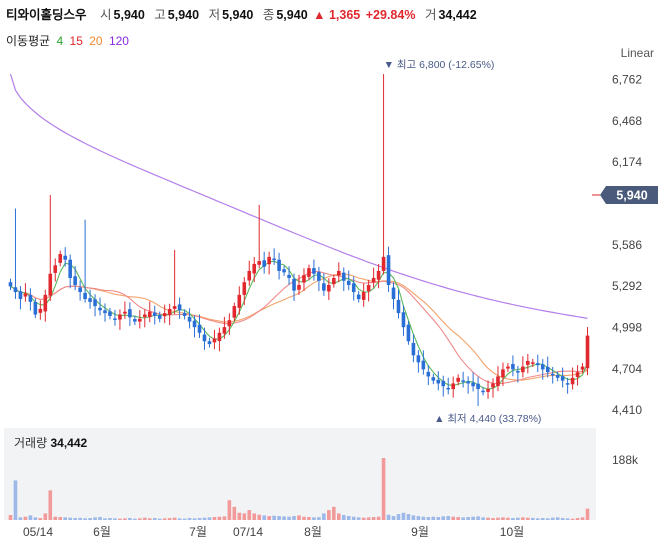 The width and height of the screenshot is (660, 544). What do you see at coordinates (292, 15) in the screenshot?
I see `close-value: 5,940` at bounding box center [292, 15].